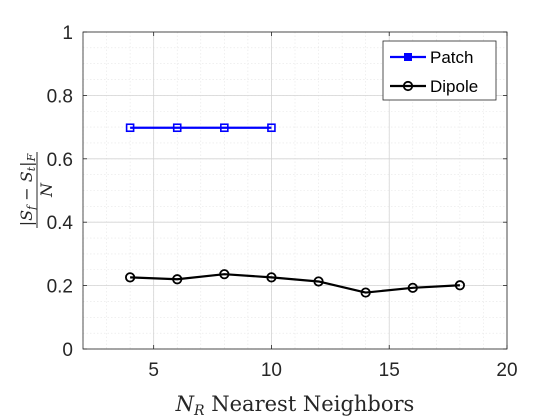  I want to click on legend-box, so click(439, 70).